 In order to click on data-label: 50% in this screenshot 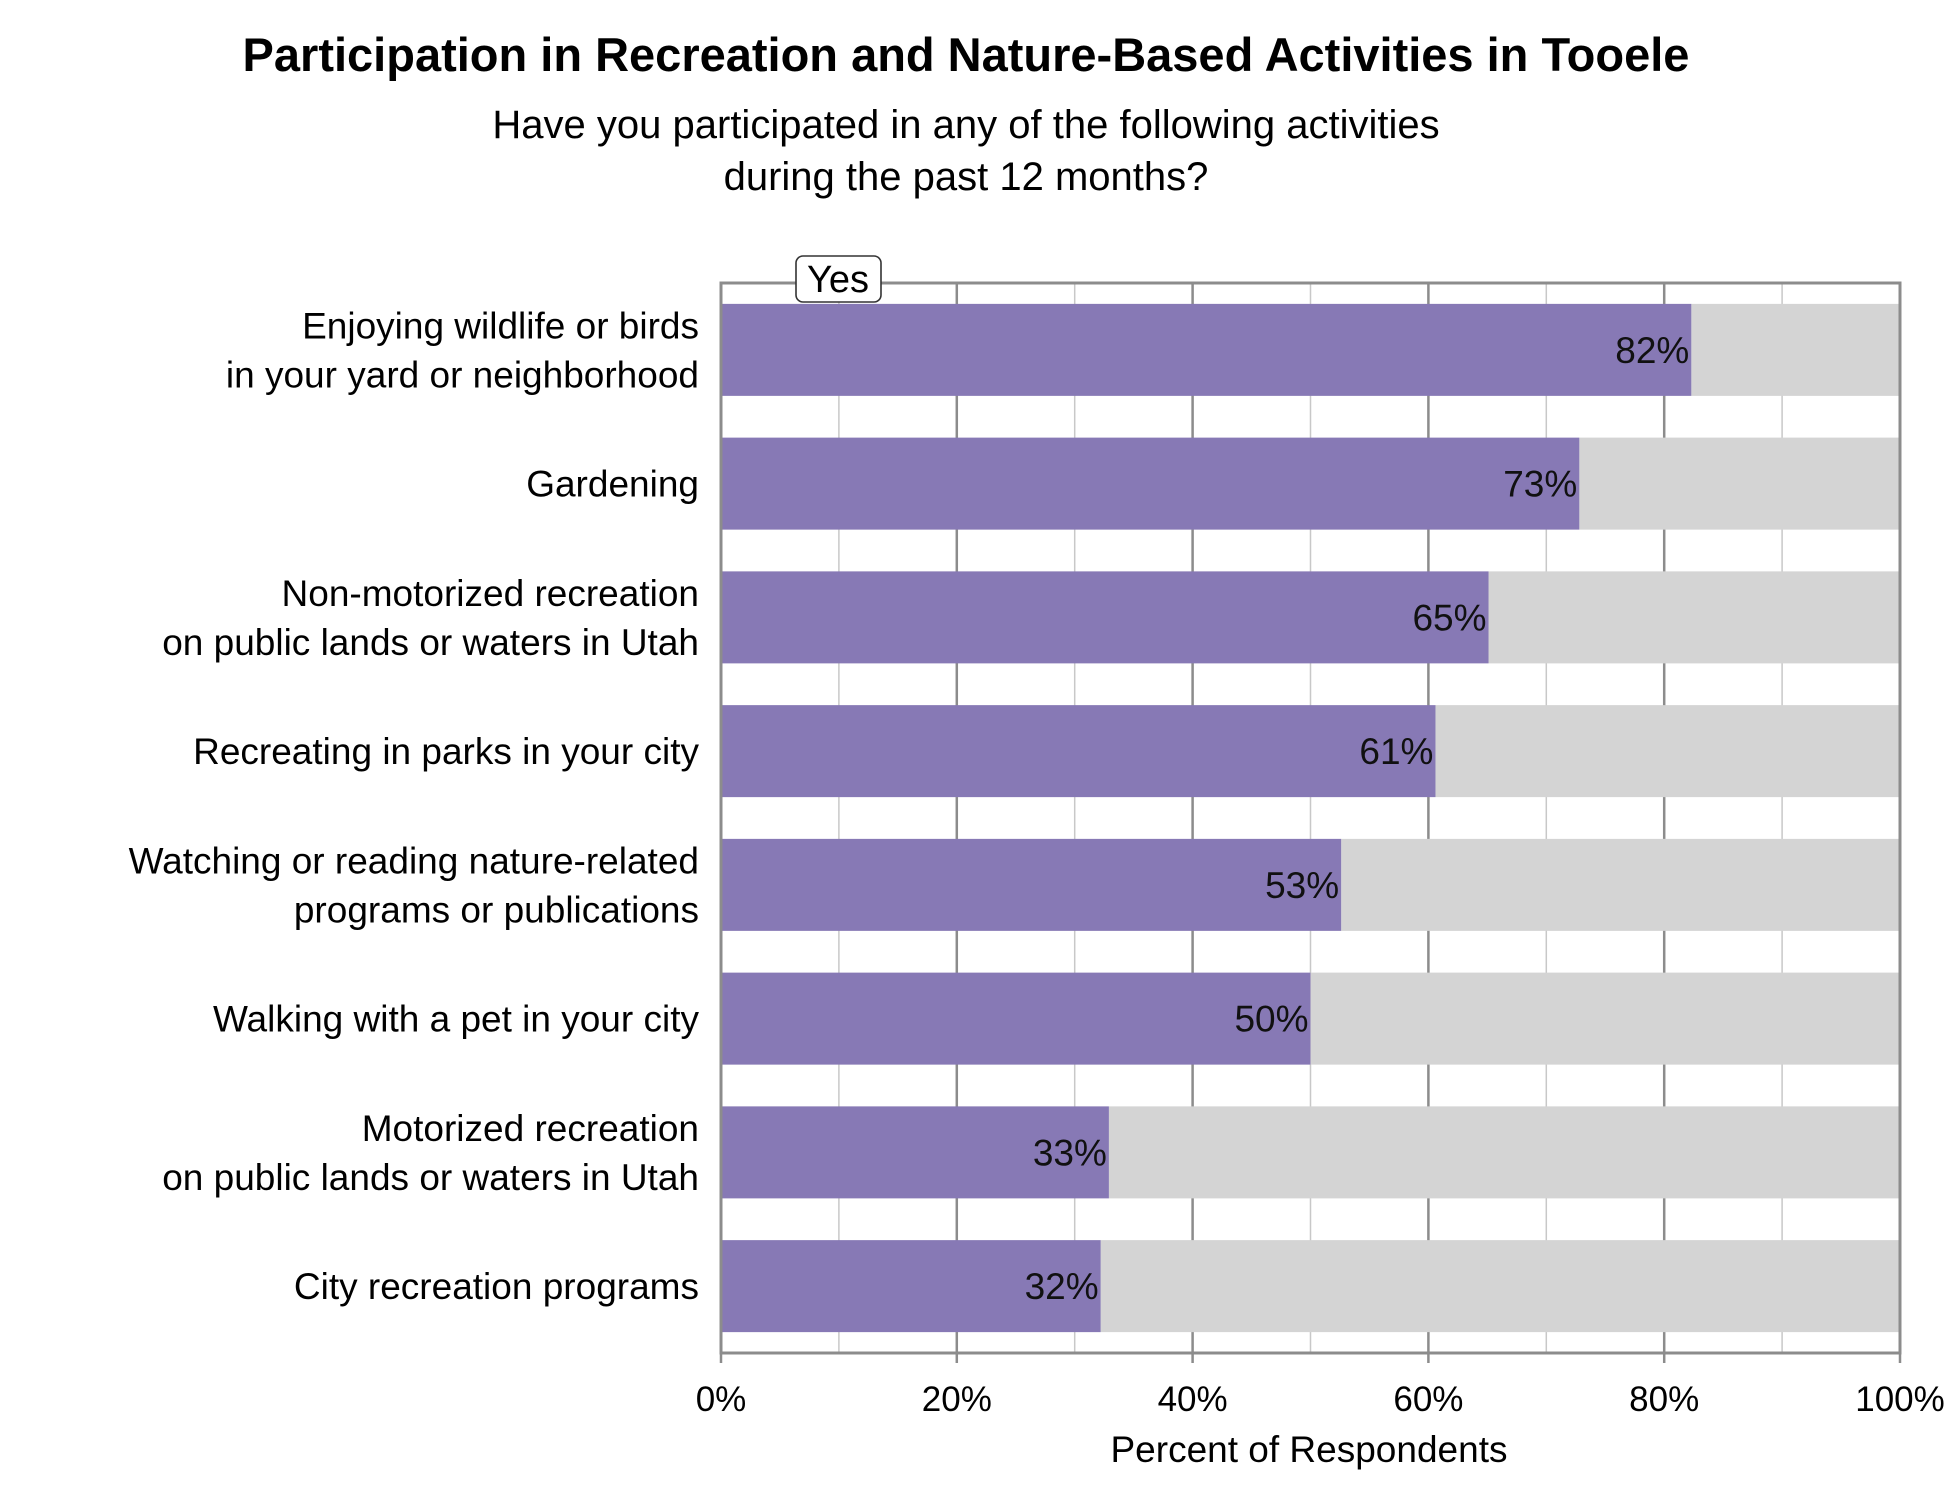, I will do `click(1271, 1019)`.